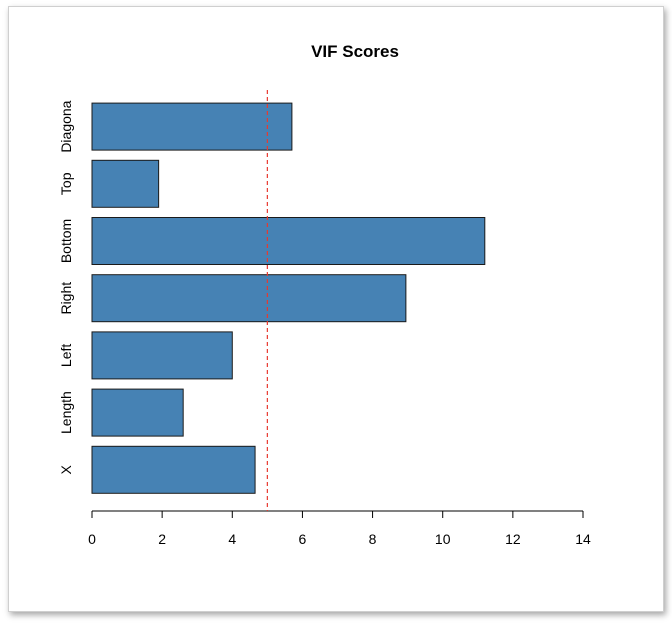 The height and width of the screenshot is (623, 672). Describe the element at coordinates (583, 539) in the screenshot. I see `x-tick-label: 14` at that location.